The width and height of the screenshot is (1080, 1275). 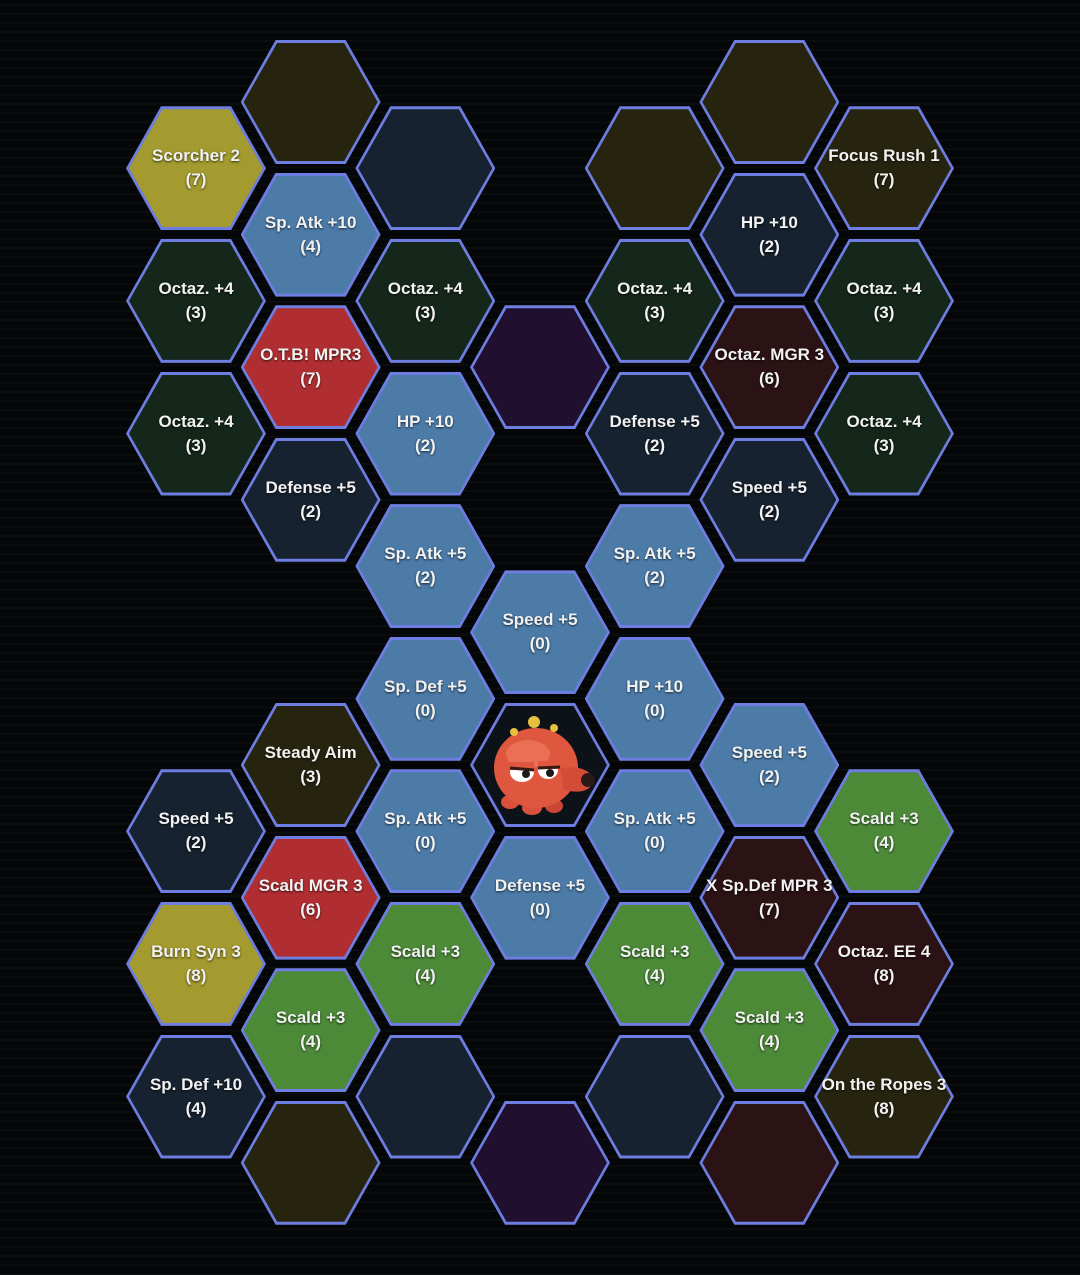 I want to click on grid-tile: Octaz. EE 4 (8), so click(x=884, y=963).